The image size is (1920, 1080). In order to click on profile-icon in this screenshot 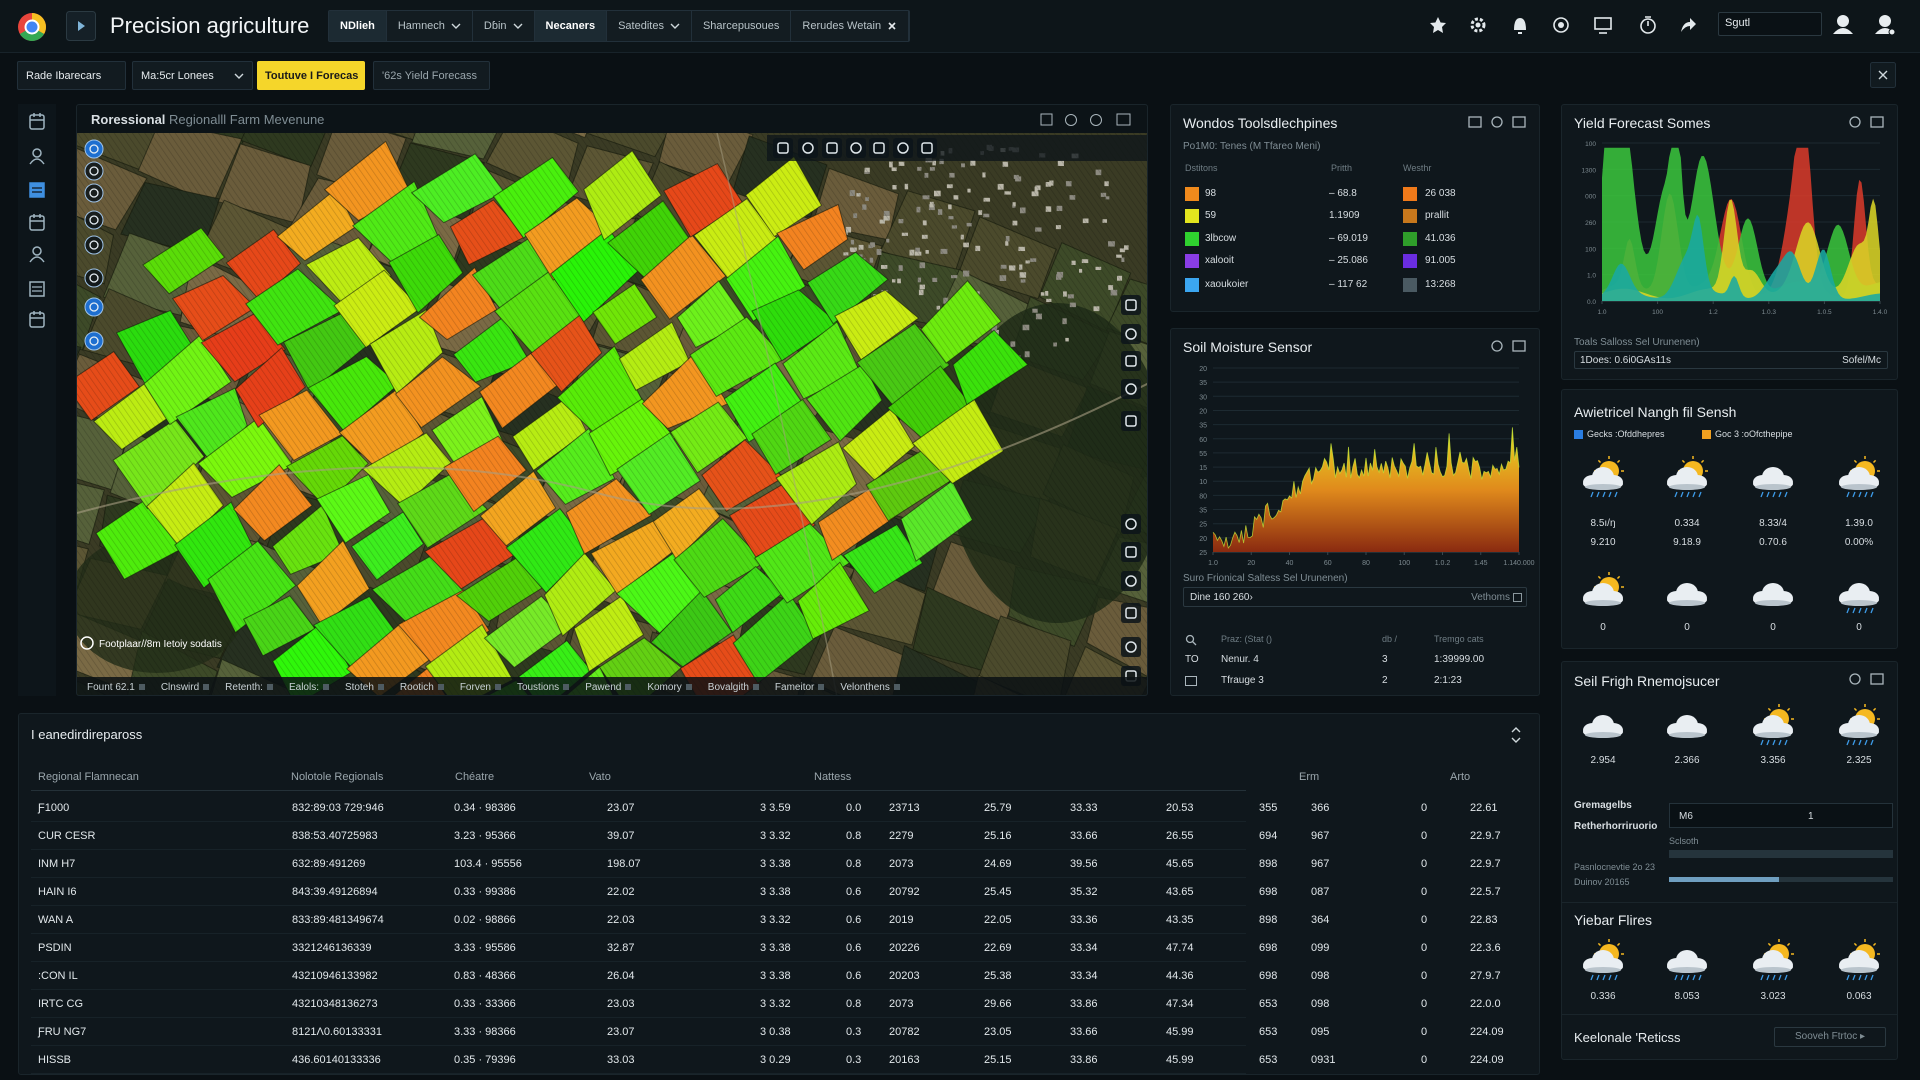, I will do `click(1885, 25)`.